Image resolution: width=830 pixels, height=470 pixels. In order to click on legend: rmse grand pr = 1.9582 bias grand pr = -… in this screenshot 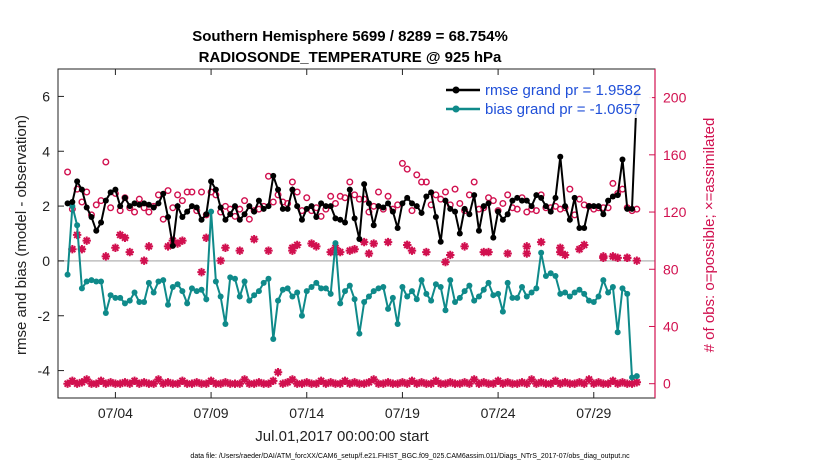, I will do `click(546, 98)`.